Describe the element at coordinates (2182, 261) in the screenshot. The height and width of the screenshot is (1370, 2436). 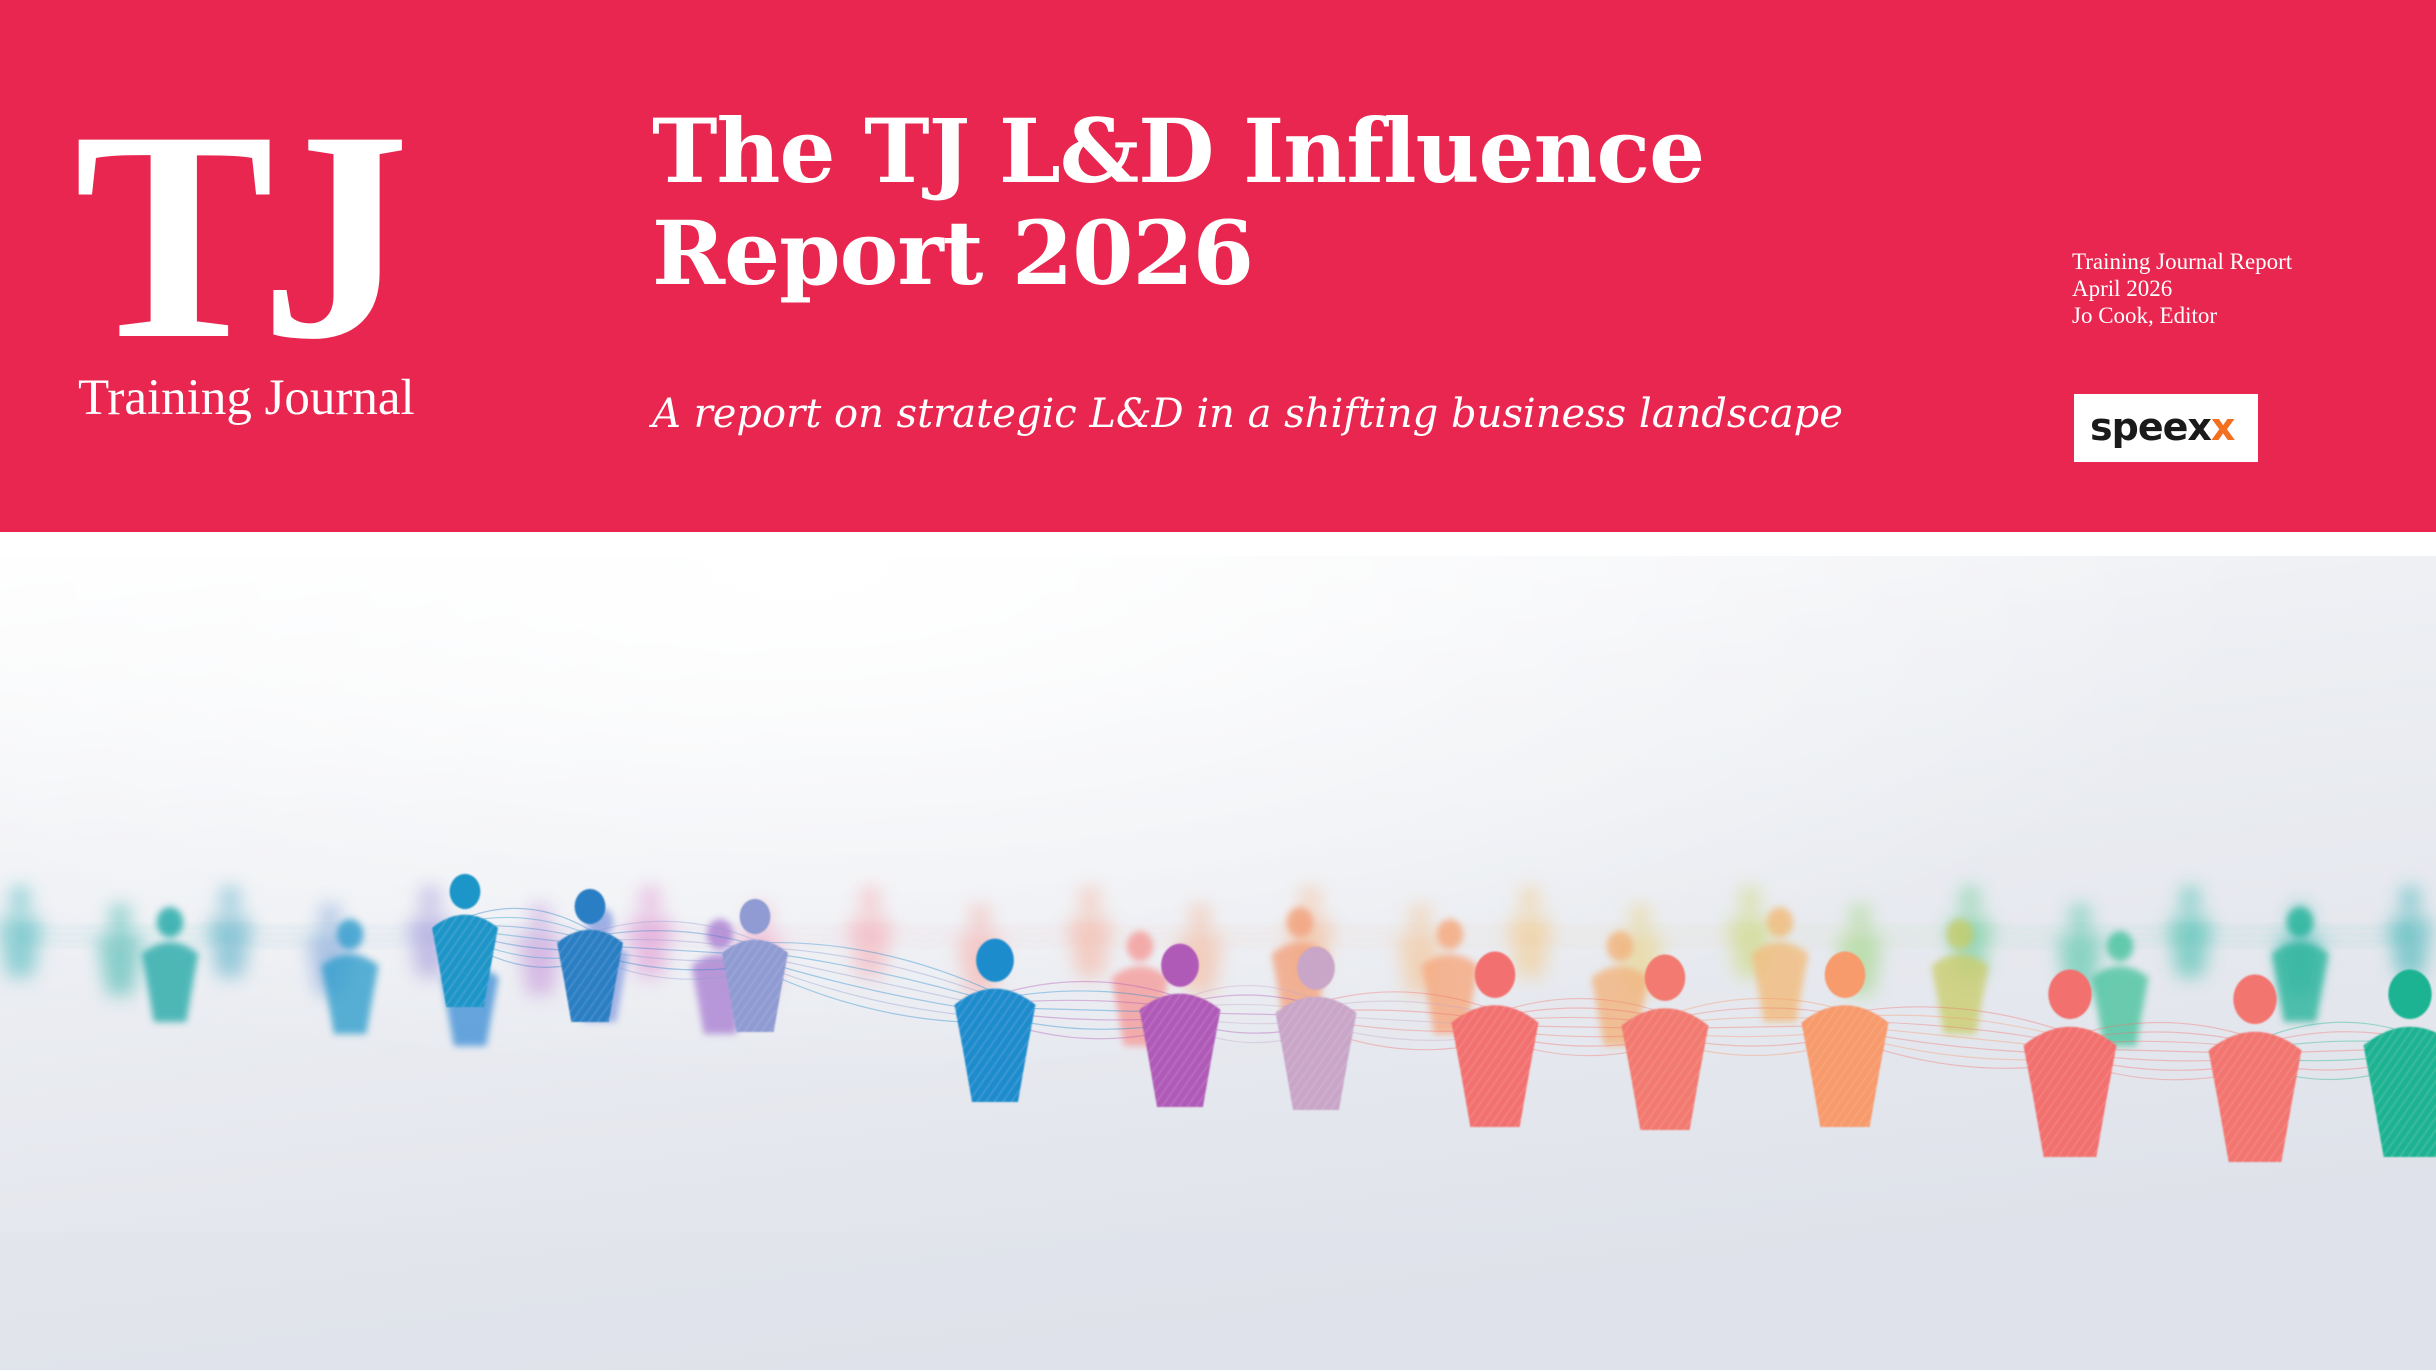
I see `meta-publication: Training Journal Report` at that location.